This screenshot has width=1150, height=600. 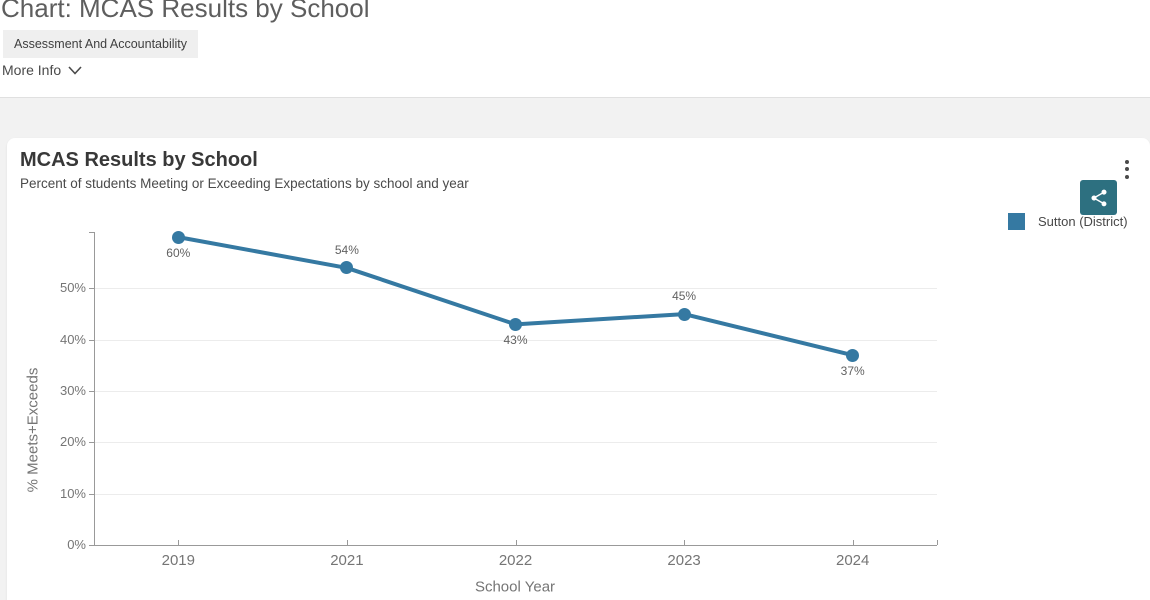 What do you see at coordinates (1083, 221) in the screenshot?
I see `legend-label: Sutton (District)` at bounding box center [1083, 221].